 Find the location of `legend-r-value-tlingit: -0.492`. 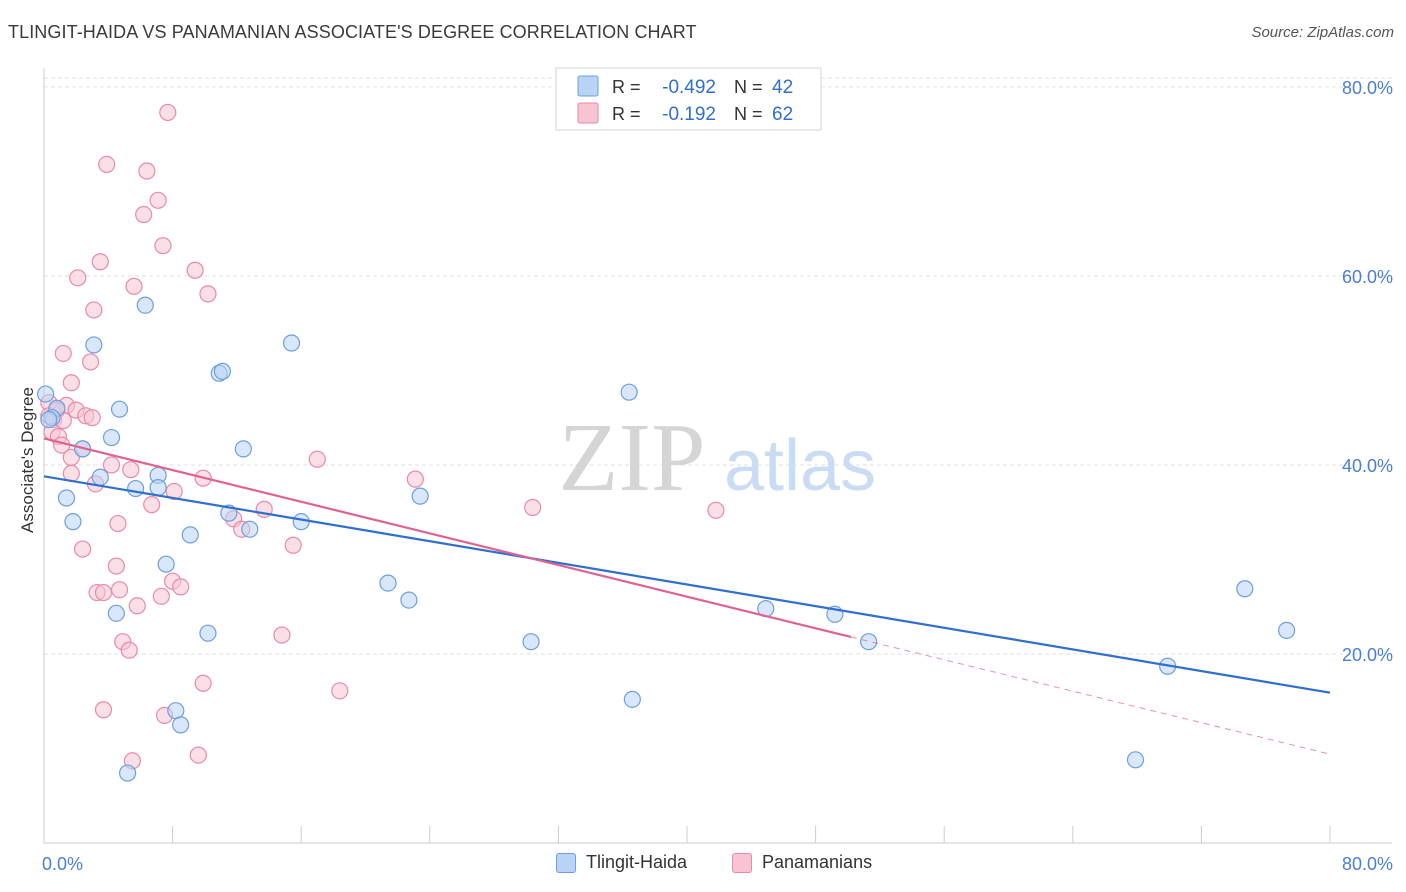

legend-r-value-tlingit: -0.492 is located at coordinates (689, 87).